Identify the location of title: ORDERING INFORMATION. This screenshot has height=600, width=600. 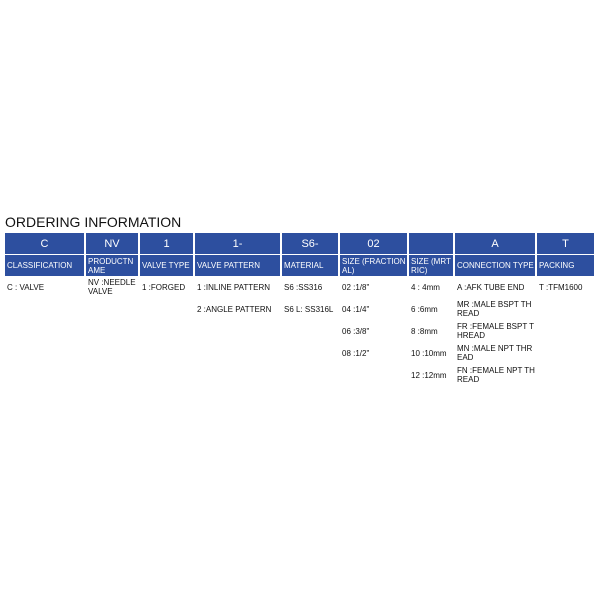
(93, 222).